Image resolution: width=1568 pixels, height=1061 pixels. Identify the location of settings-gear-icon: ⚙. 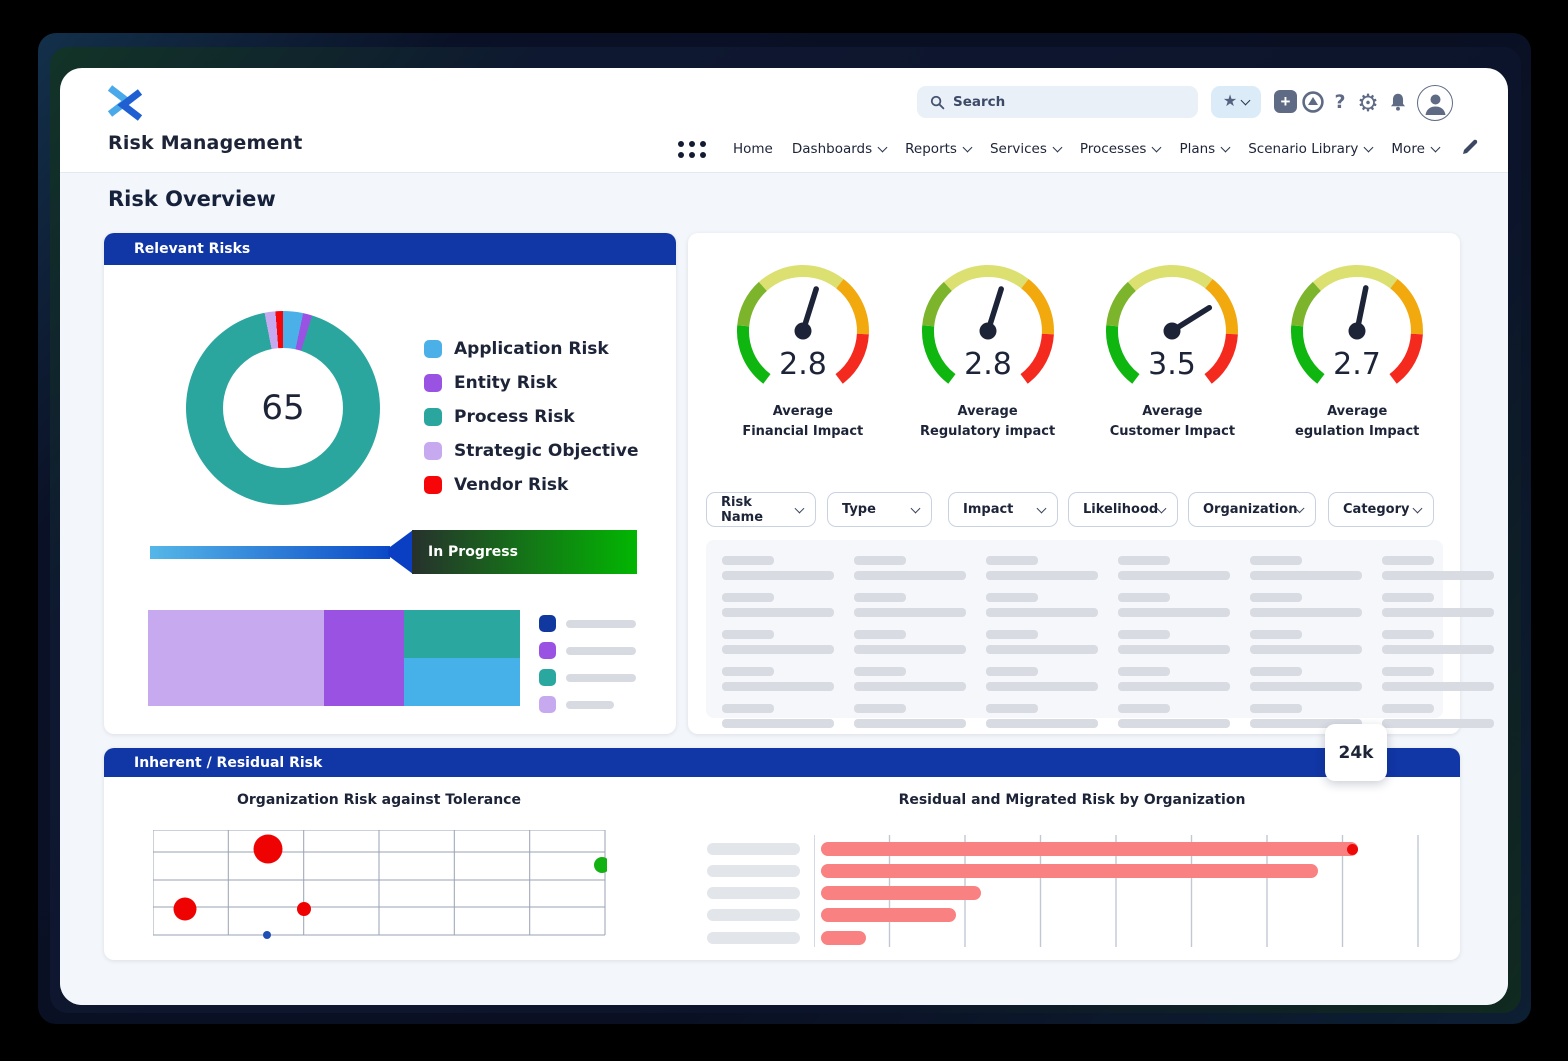
(1368, 103).